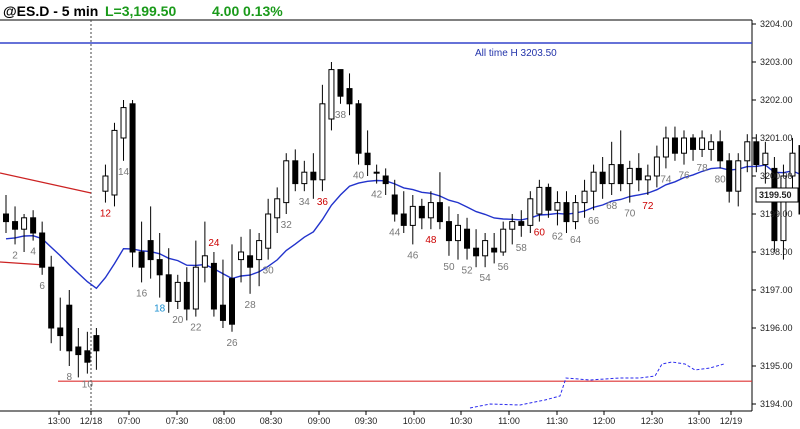  I want to click on last-price: L=3,199.50, so click(140, 11).